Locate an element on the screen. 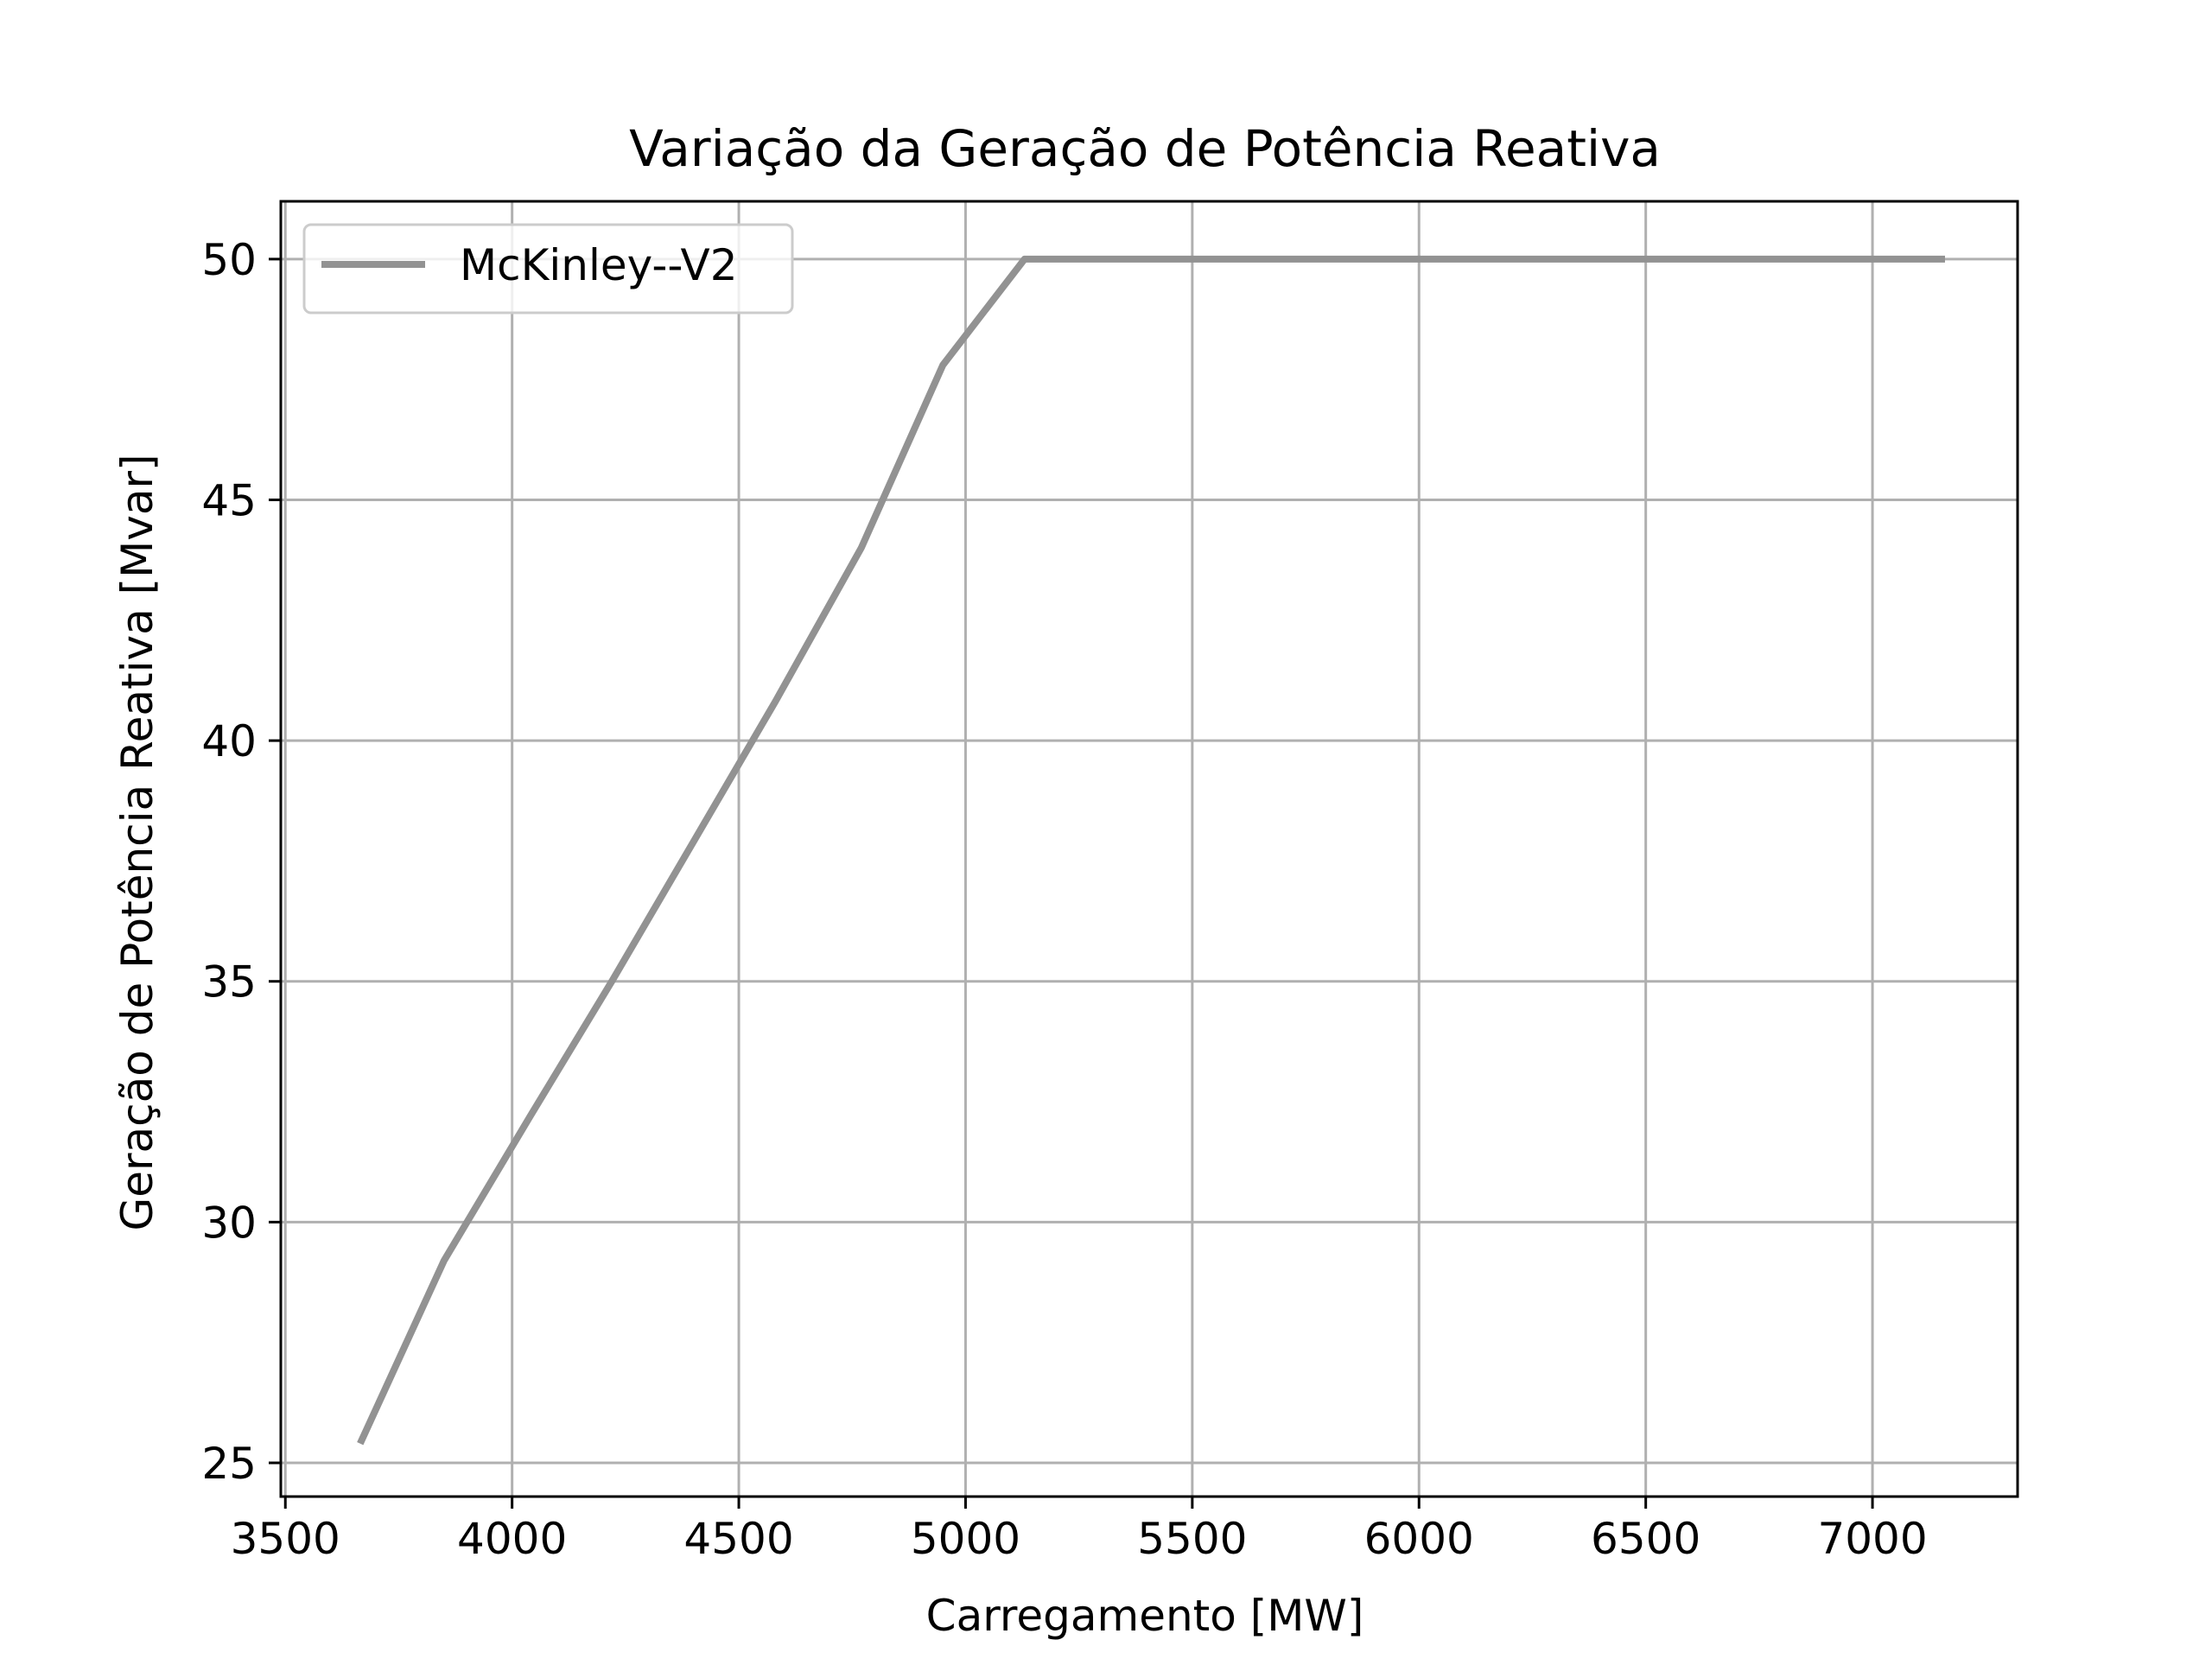  x-axis-label: Carregamento [MW] is located at coordinates (1145, 1616).